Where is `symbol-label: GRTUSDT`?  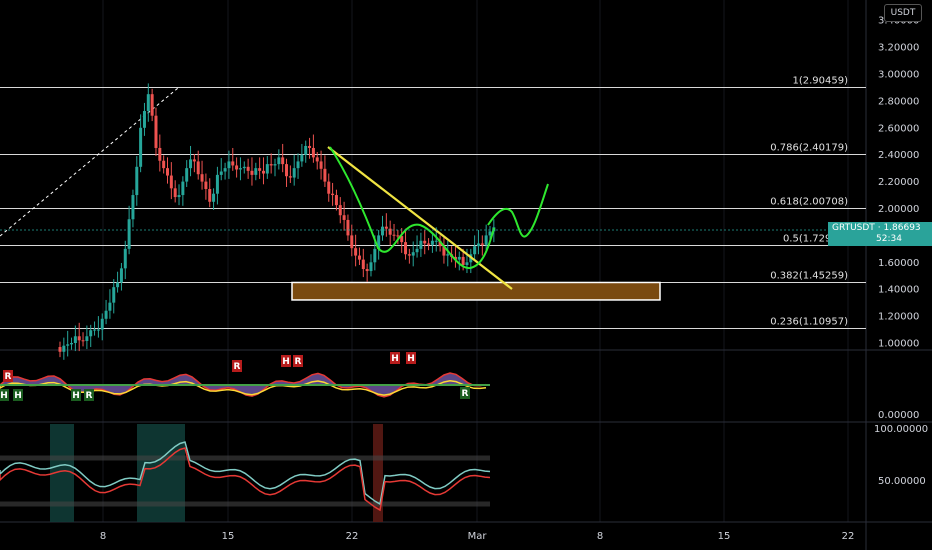 symbol-label: GRTUSDT is located at coordinates (853, 228).